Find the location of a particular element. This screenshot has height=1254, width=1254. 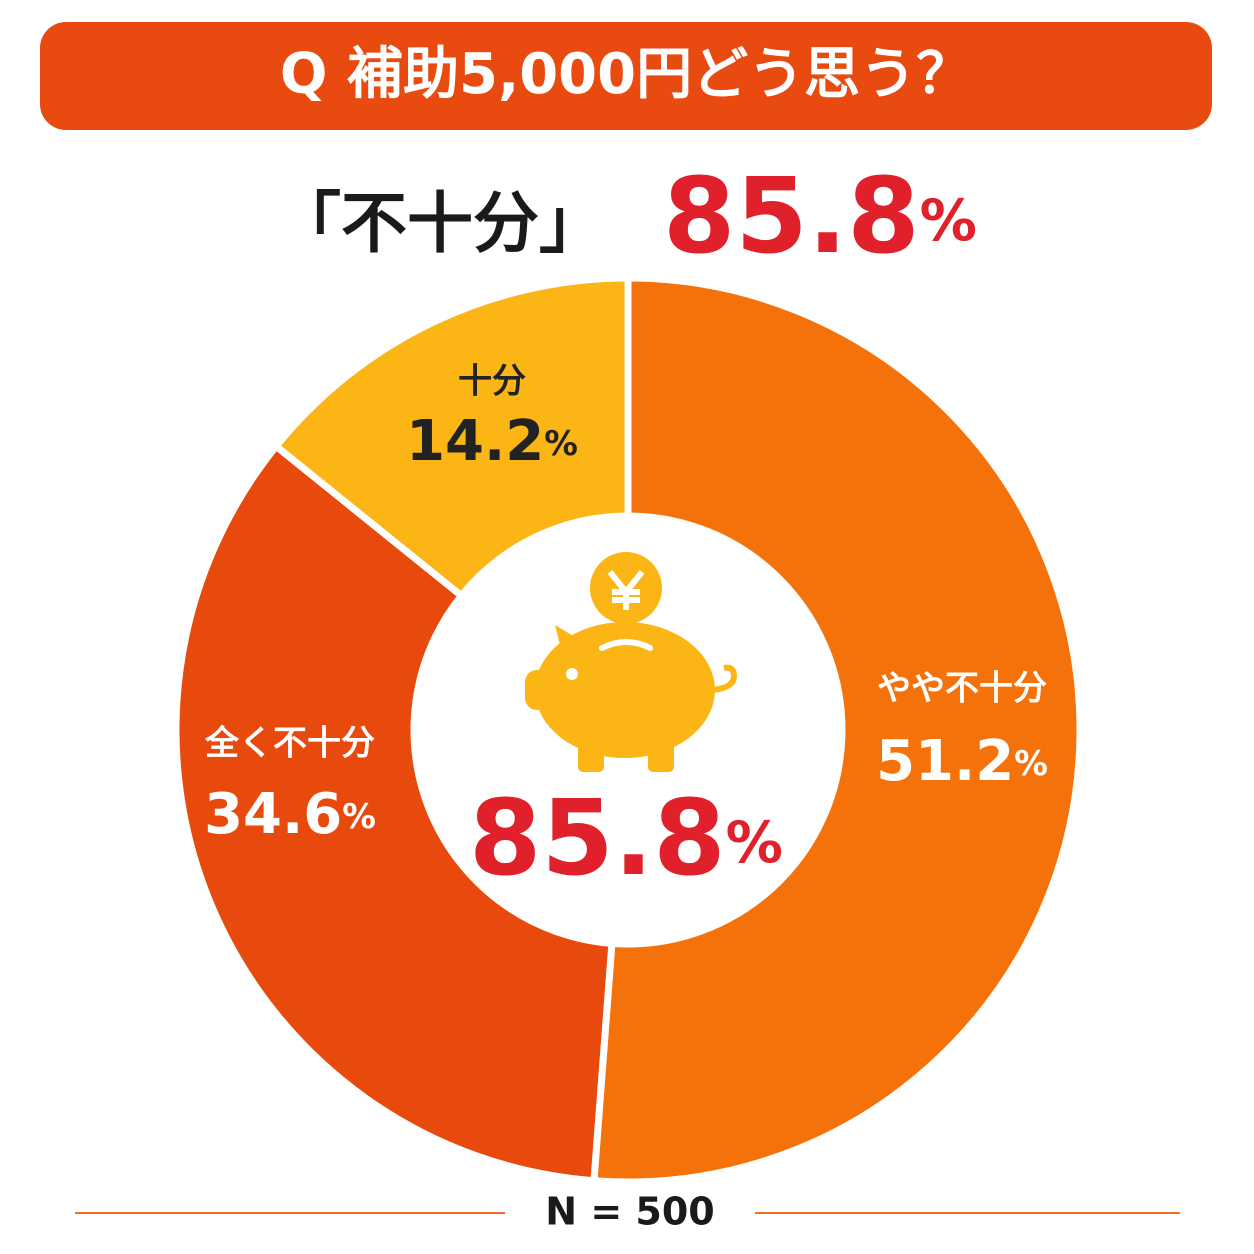

center-value: 85.8% is located at coordinates (626, 838).